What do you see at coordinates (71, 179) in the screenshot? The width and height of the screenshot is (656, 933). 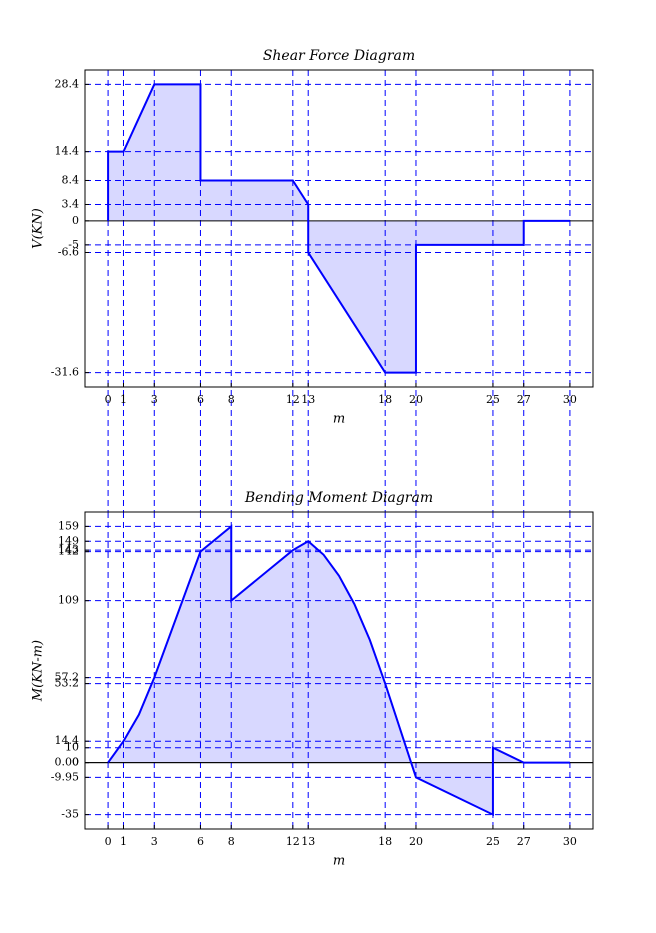 I see `y-tick-label: 8.4` at bounding box center [71, 179].